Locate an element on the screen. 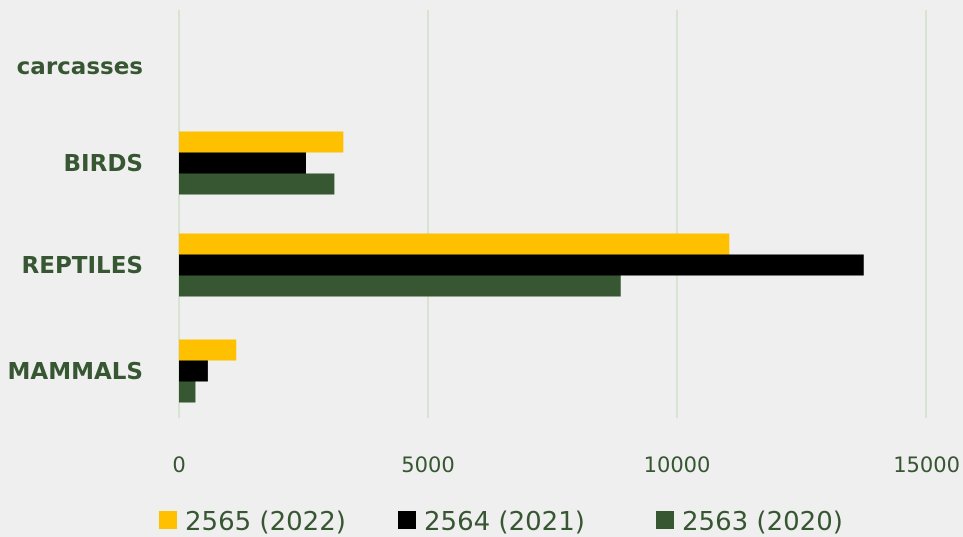  legend-label: 2564 (2021) is located at coordinates (504, 522).